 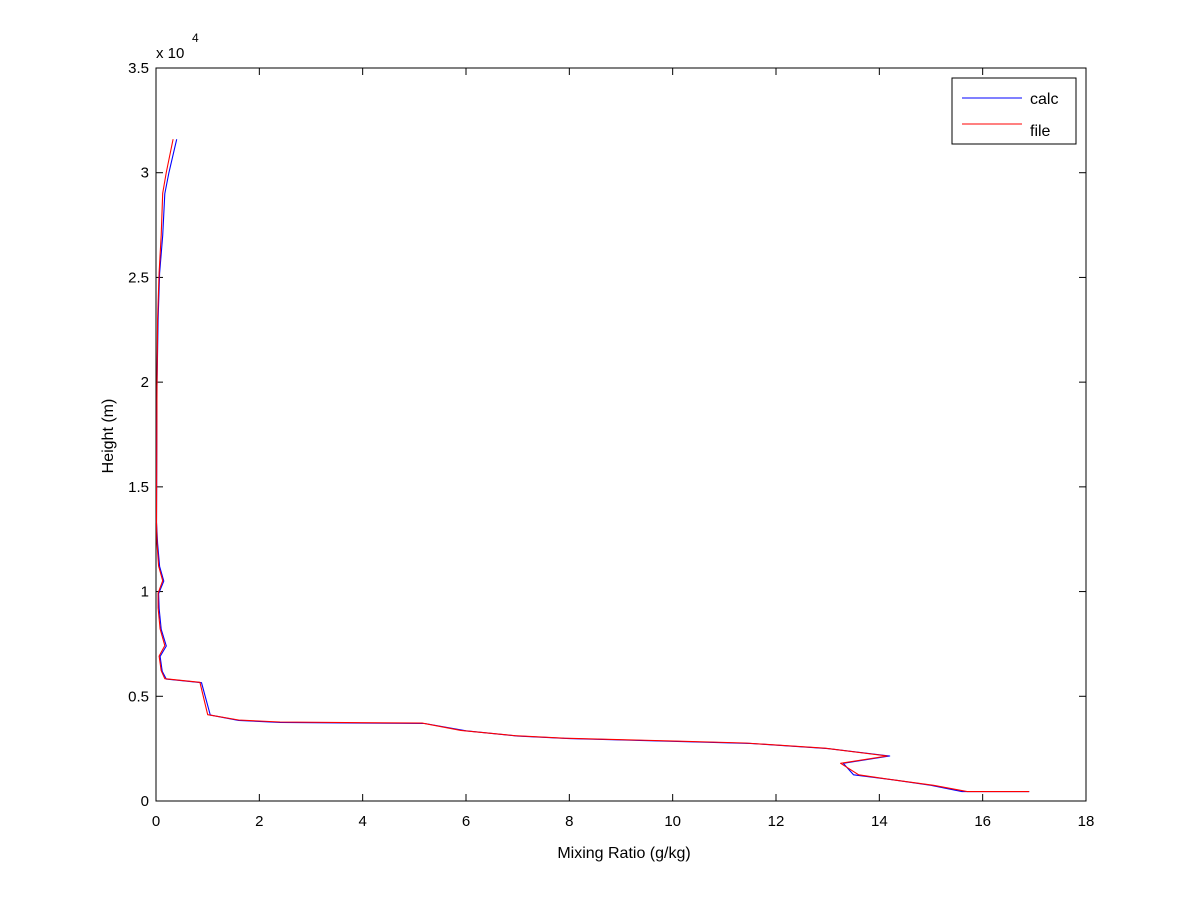 What do you see at coordinates (1086, 821) in the screenshot?
I see `x-tick-label: 18` at bounding box center [1086, 821].